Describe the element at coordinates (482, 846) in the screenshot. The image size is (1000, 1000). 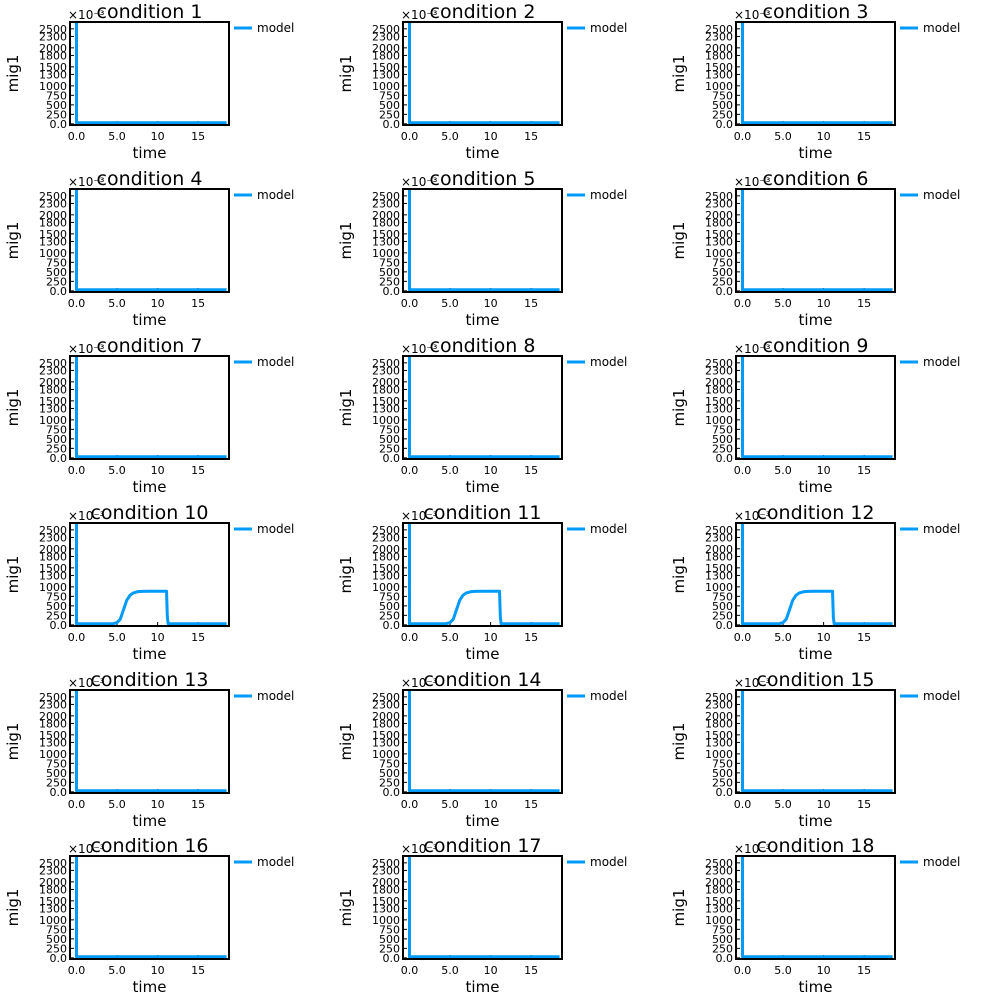
I see `subplot-title: condition 17` at that location.